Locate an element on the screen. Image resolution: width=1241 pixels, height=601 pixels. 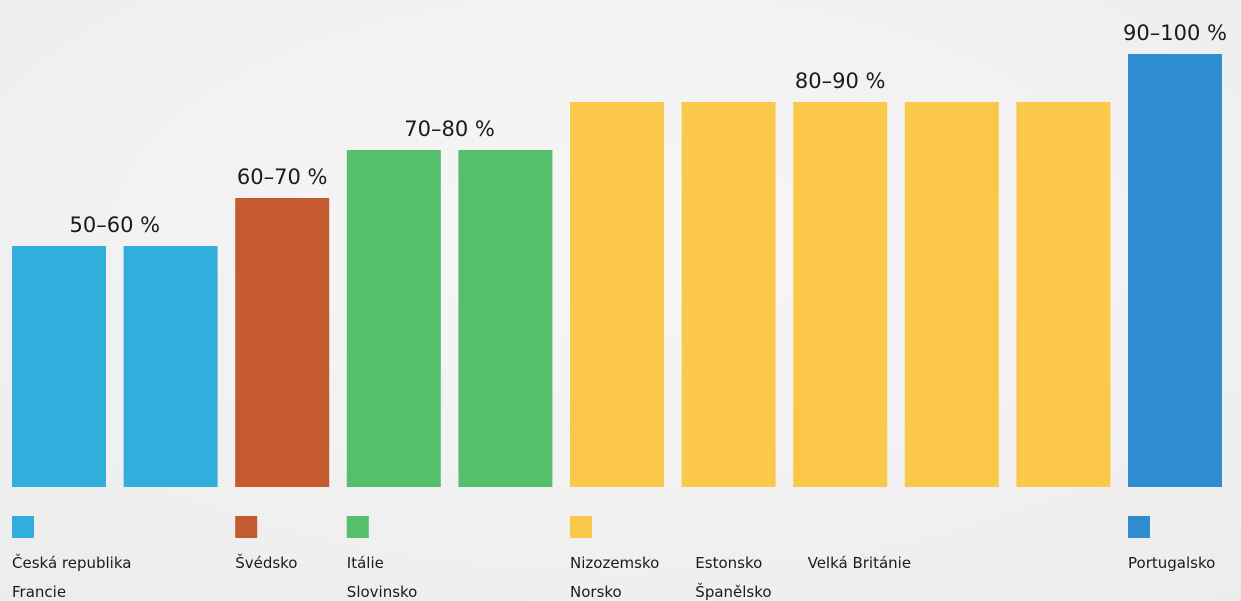
country-label: Itálie is located at coordinates (365, 563).